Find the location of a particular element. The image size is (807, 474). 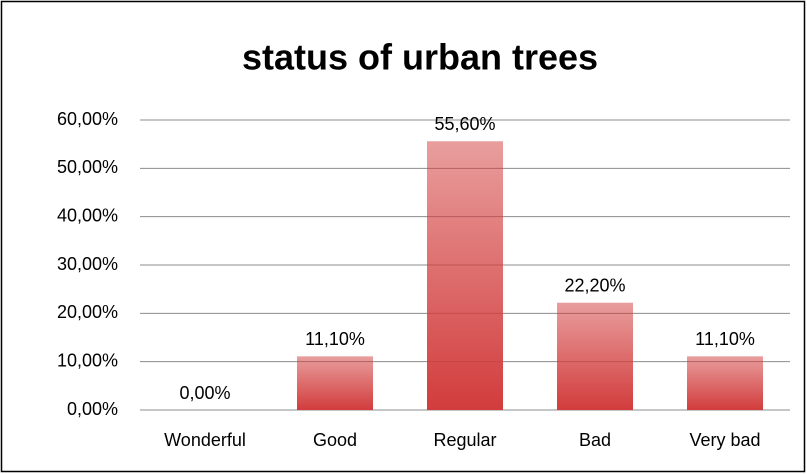

x-tick-label: Very bad is located at coordinates (724, 440).